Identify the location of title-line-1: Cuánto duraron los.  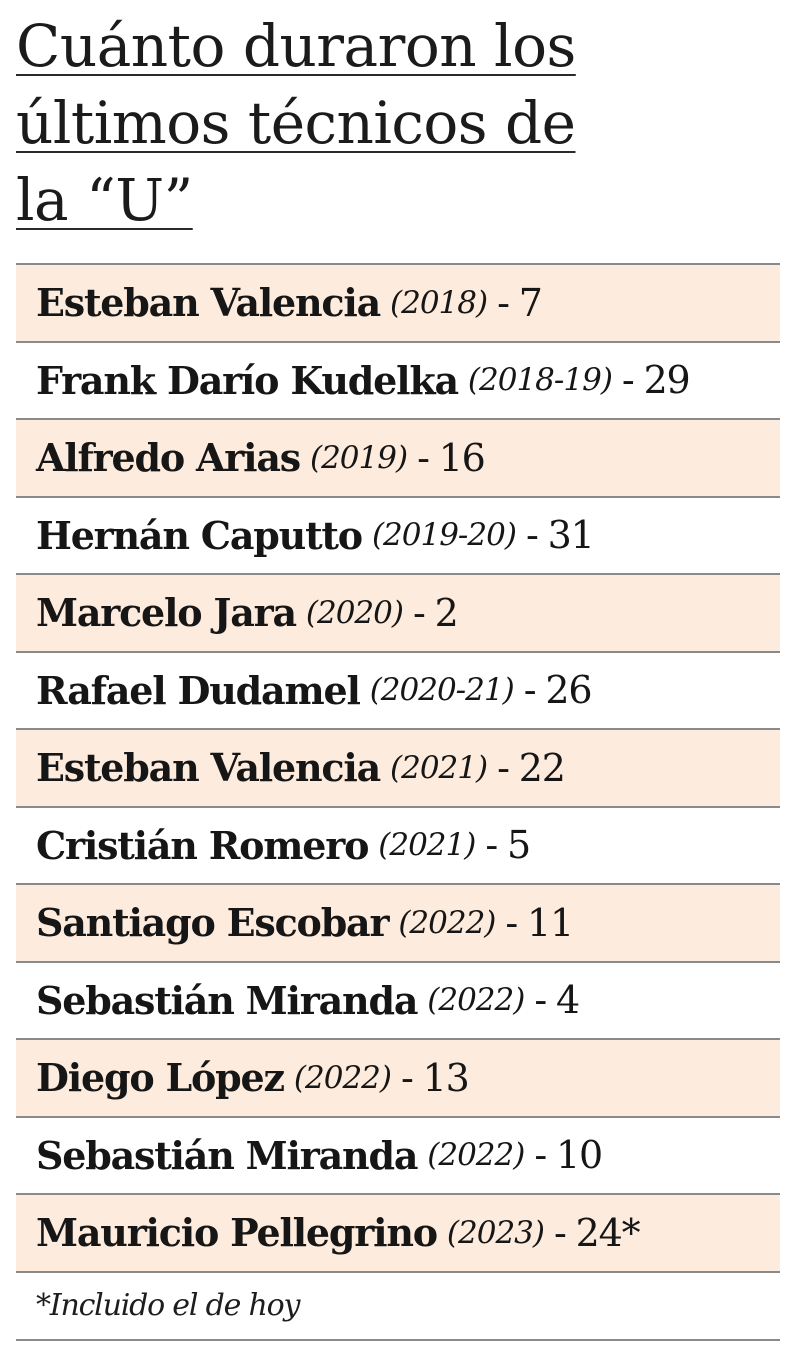
(296, 46).